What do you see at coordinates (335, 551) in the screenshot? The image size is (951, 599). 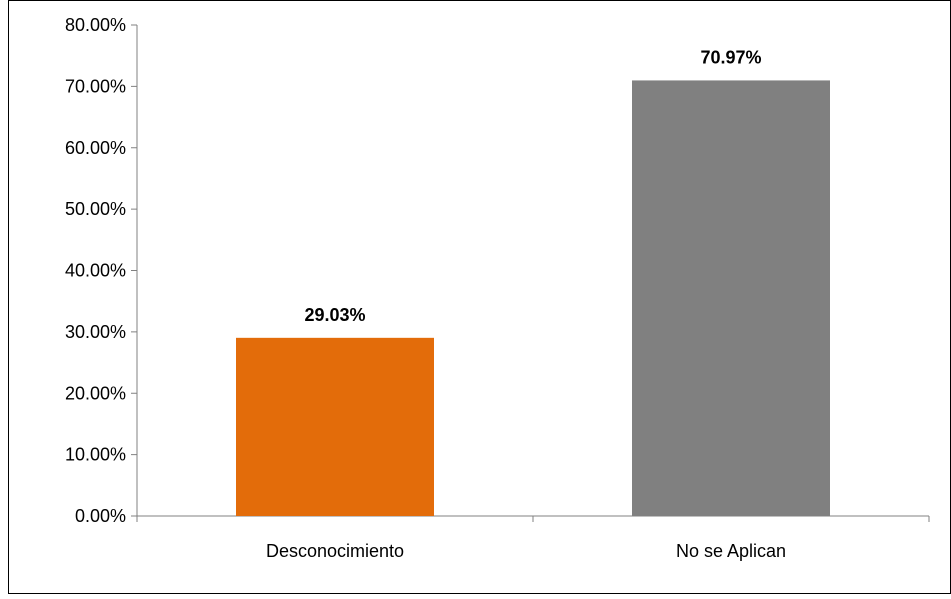 I see `x-category-label: Desconocimiento` at bounding box center [335, 551].